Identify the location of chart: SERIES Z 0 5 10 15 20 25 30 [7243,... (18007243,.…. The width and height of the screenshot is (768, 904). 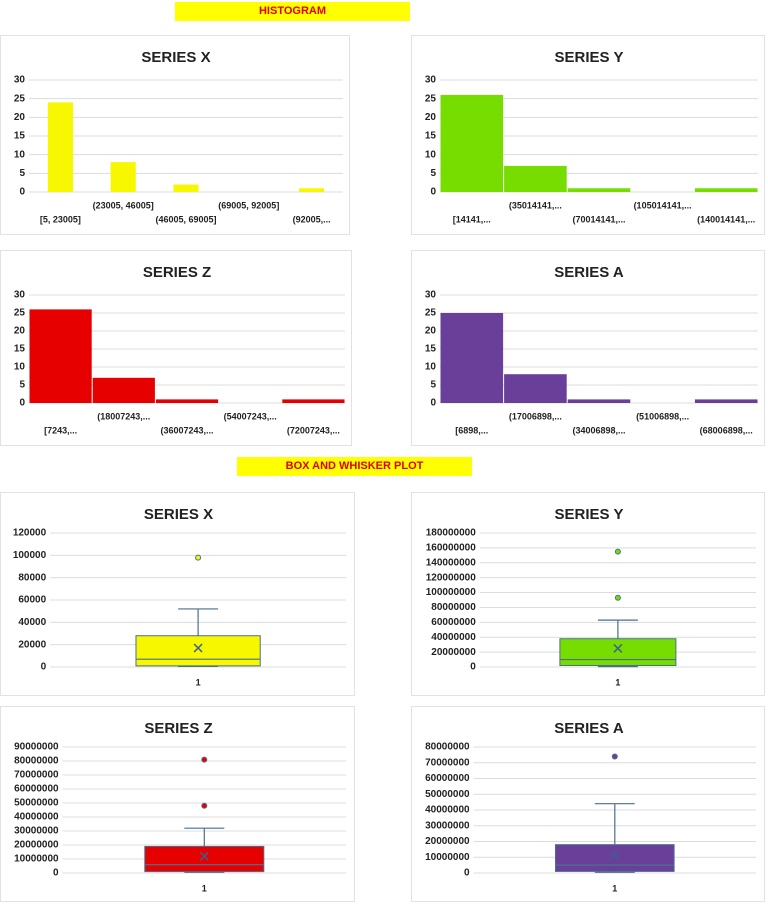
(176, 348).